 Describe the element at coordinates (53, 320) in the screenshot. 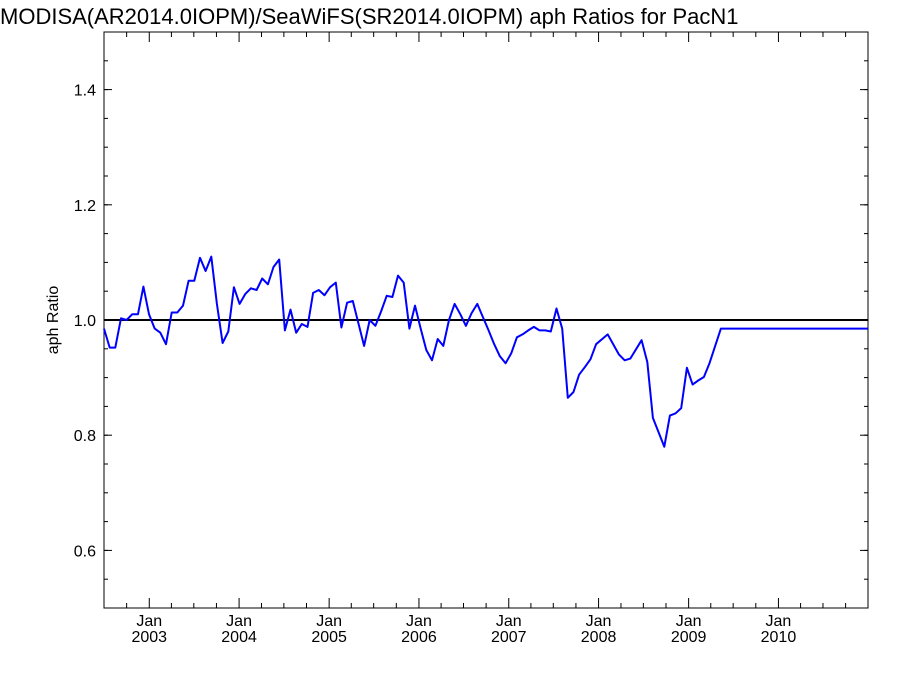

I see `y-axis-label: aph Ratio` at that location.